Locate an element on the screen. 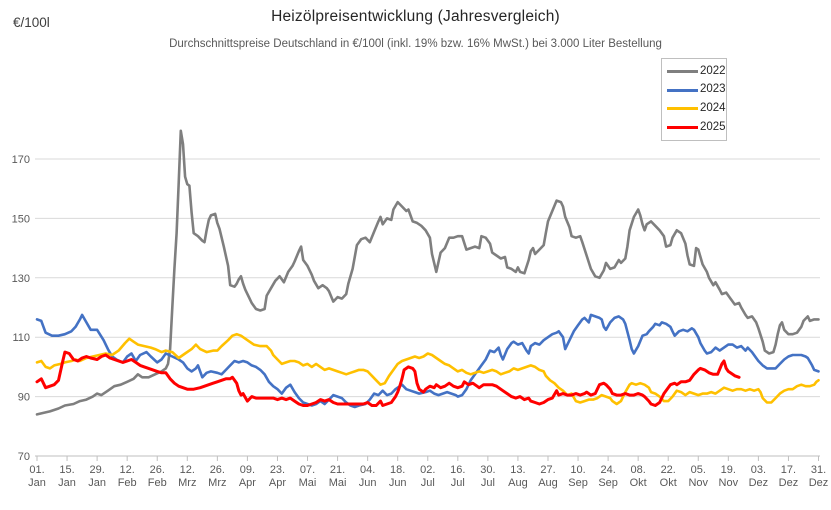 This screenshot has width=831, height=510. svg-text: 16. is located at coordinates (457, 470).